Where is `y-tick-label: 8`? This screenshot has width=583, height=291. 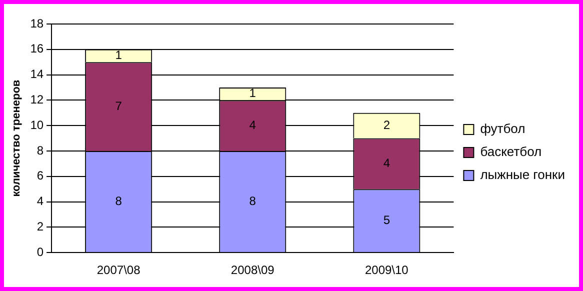
y-tick-label: 8 is located at coordinates (40, 150).